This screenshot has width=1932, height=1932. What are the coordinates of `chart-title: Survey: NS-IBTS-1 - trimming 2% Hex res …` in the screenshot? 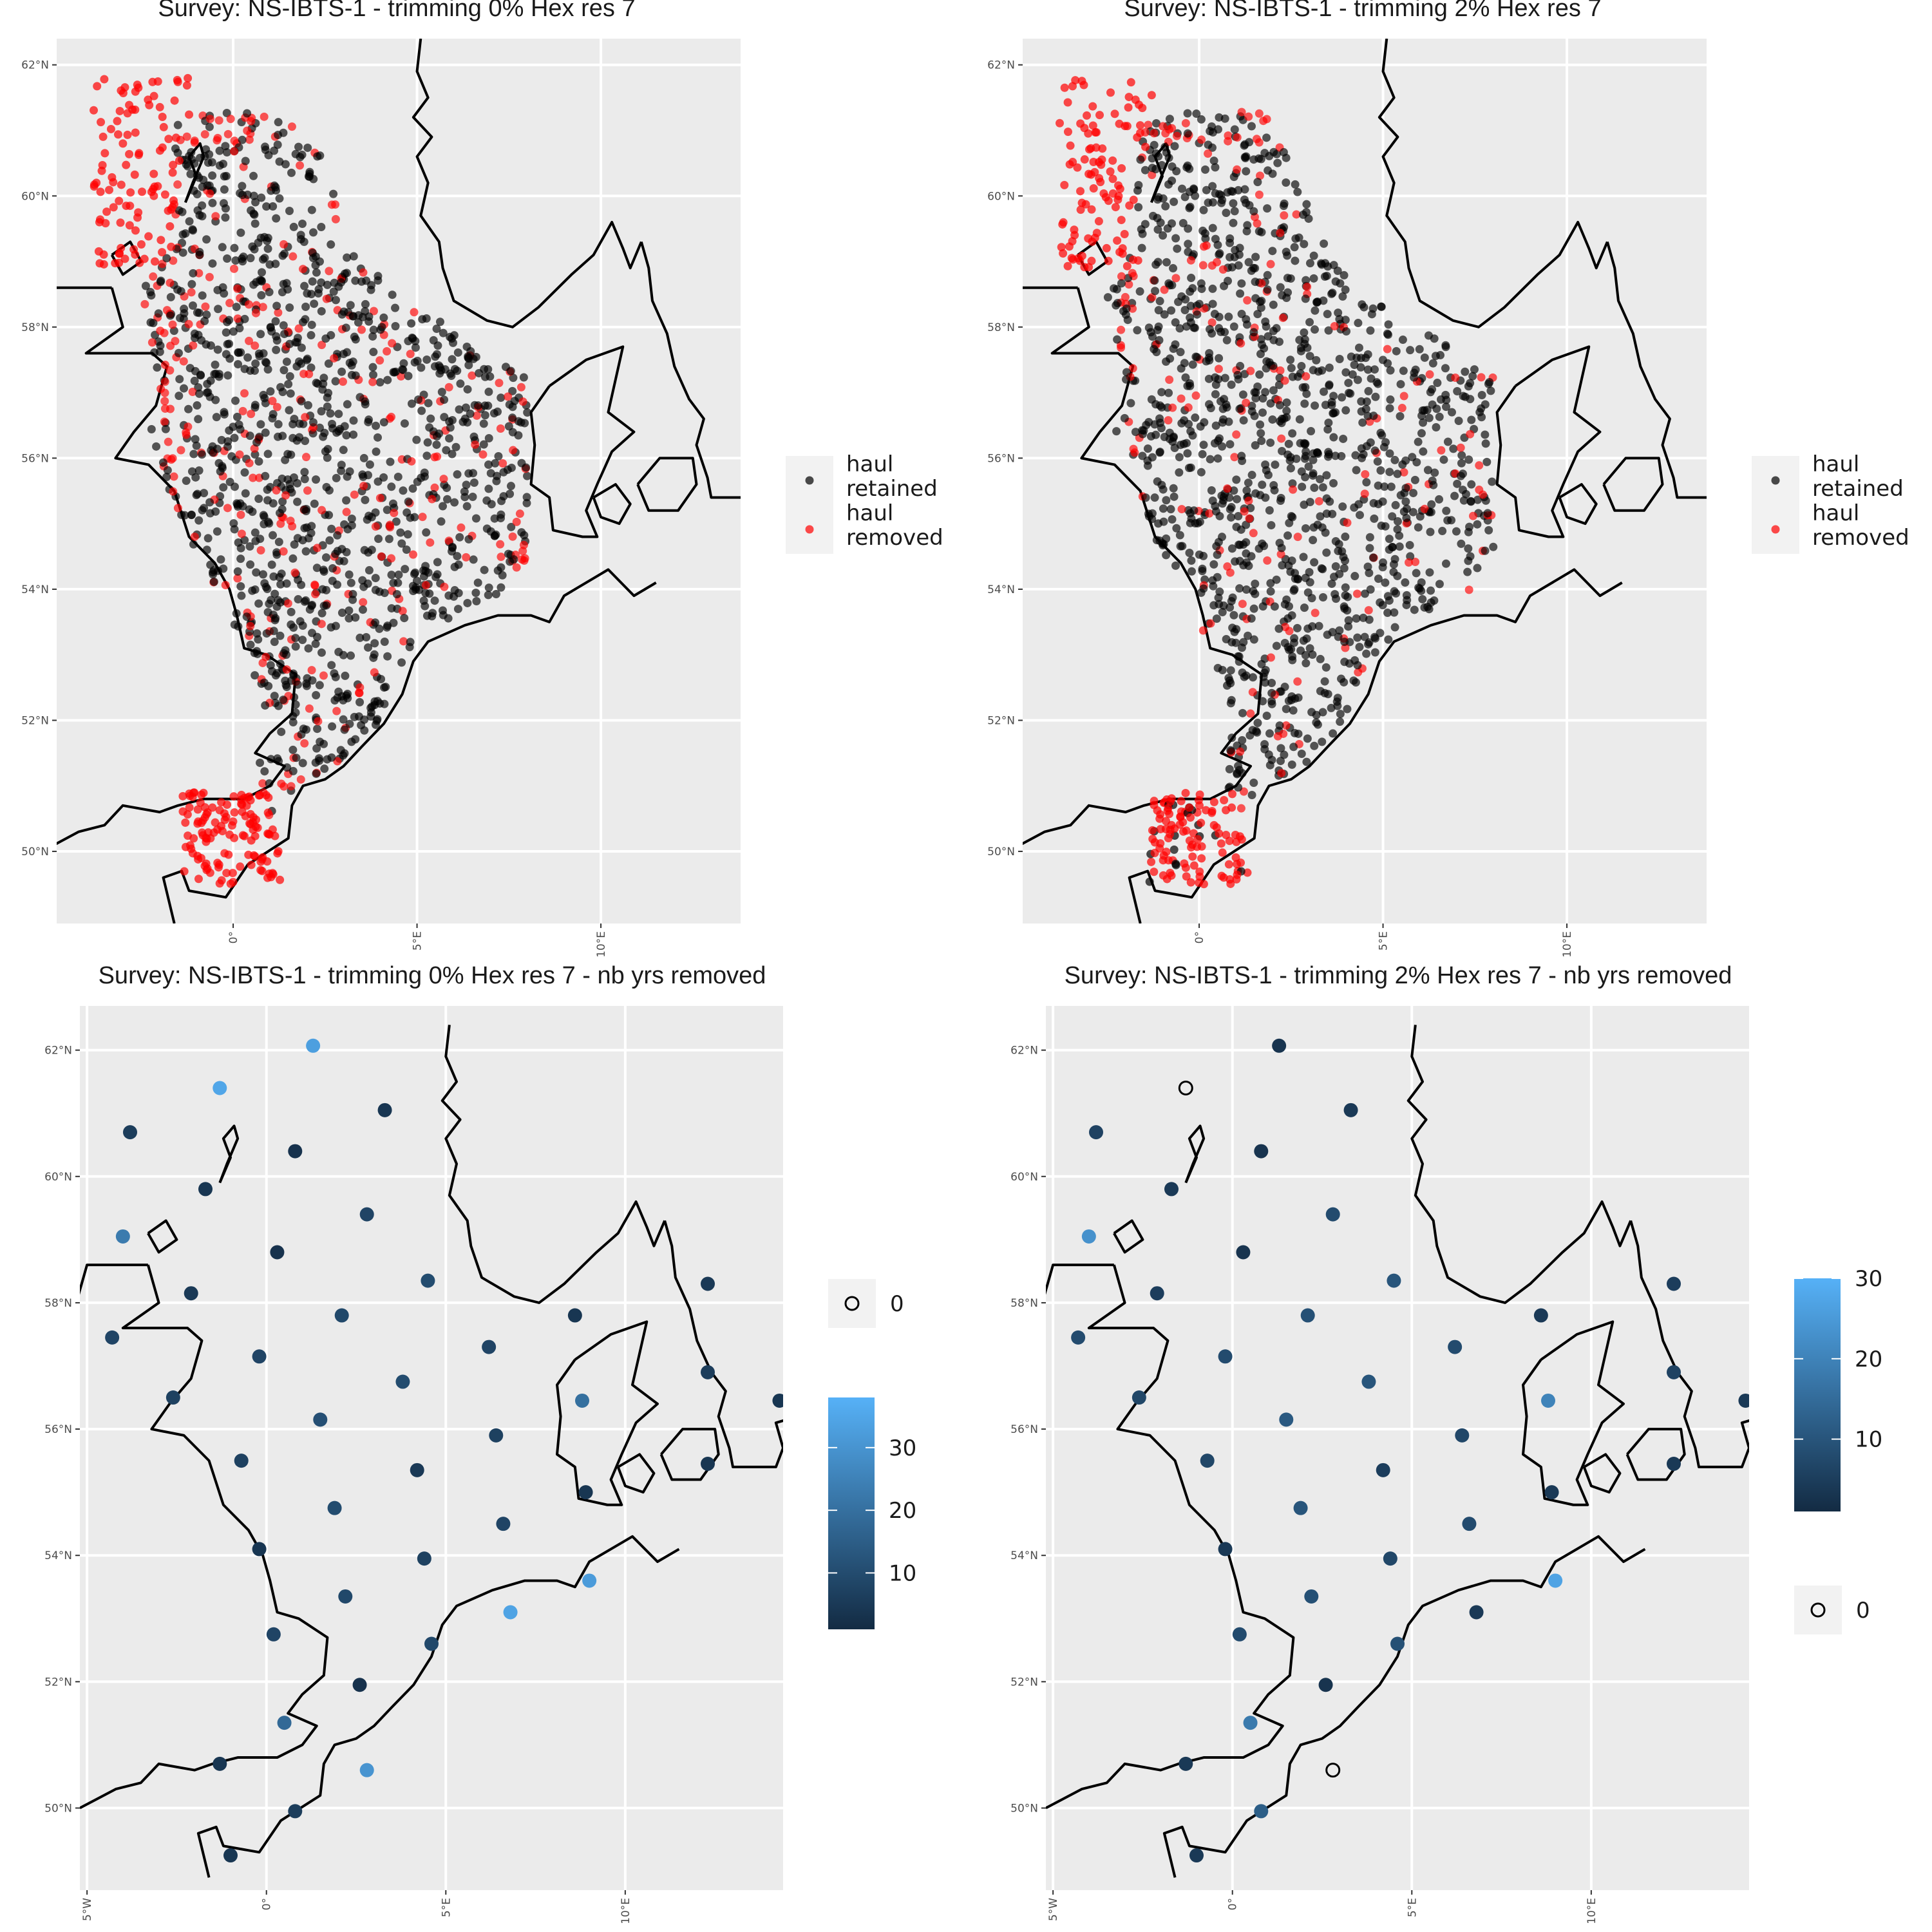 It's located at (1398, 975).